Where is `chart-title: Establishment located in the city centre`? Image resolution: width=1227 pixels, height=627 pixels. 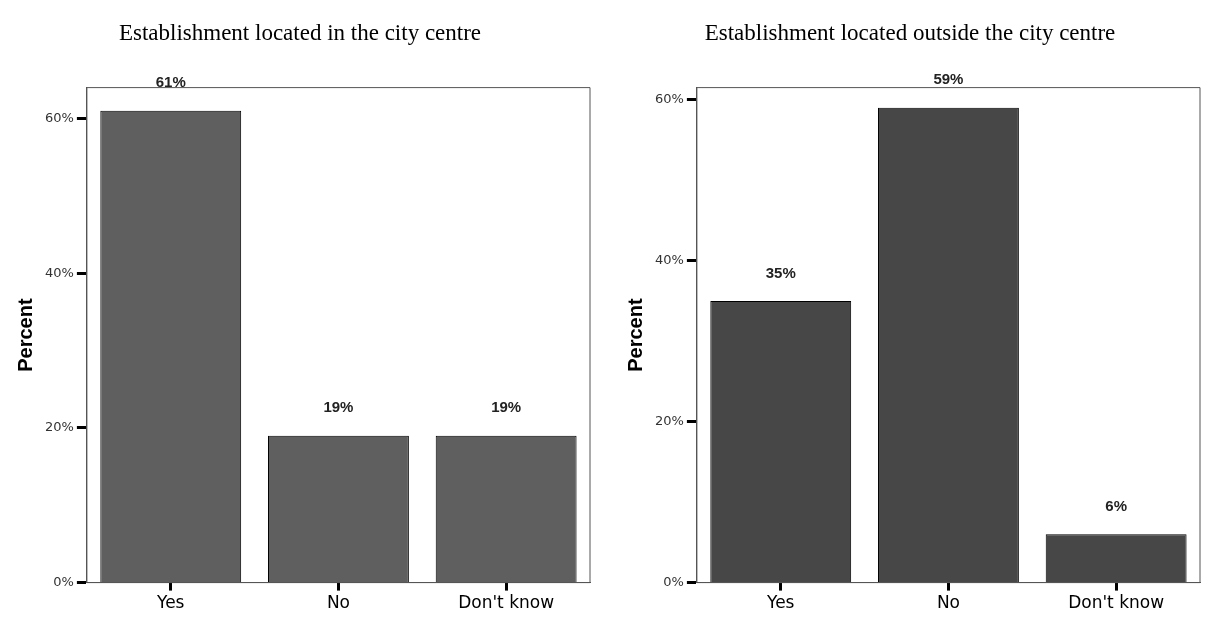
chart-title: Establishment located in the city centre is located at coordinates (300, 32).